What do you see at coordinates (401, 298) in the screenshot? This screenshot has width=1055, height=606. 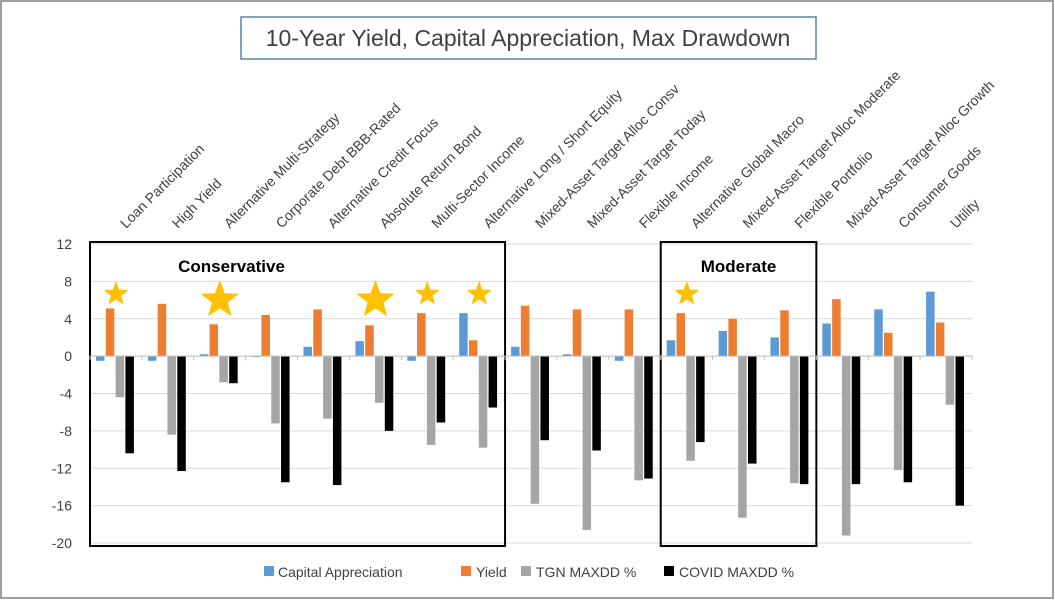 I see `star-annotations` at bounding box center [401, 298].